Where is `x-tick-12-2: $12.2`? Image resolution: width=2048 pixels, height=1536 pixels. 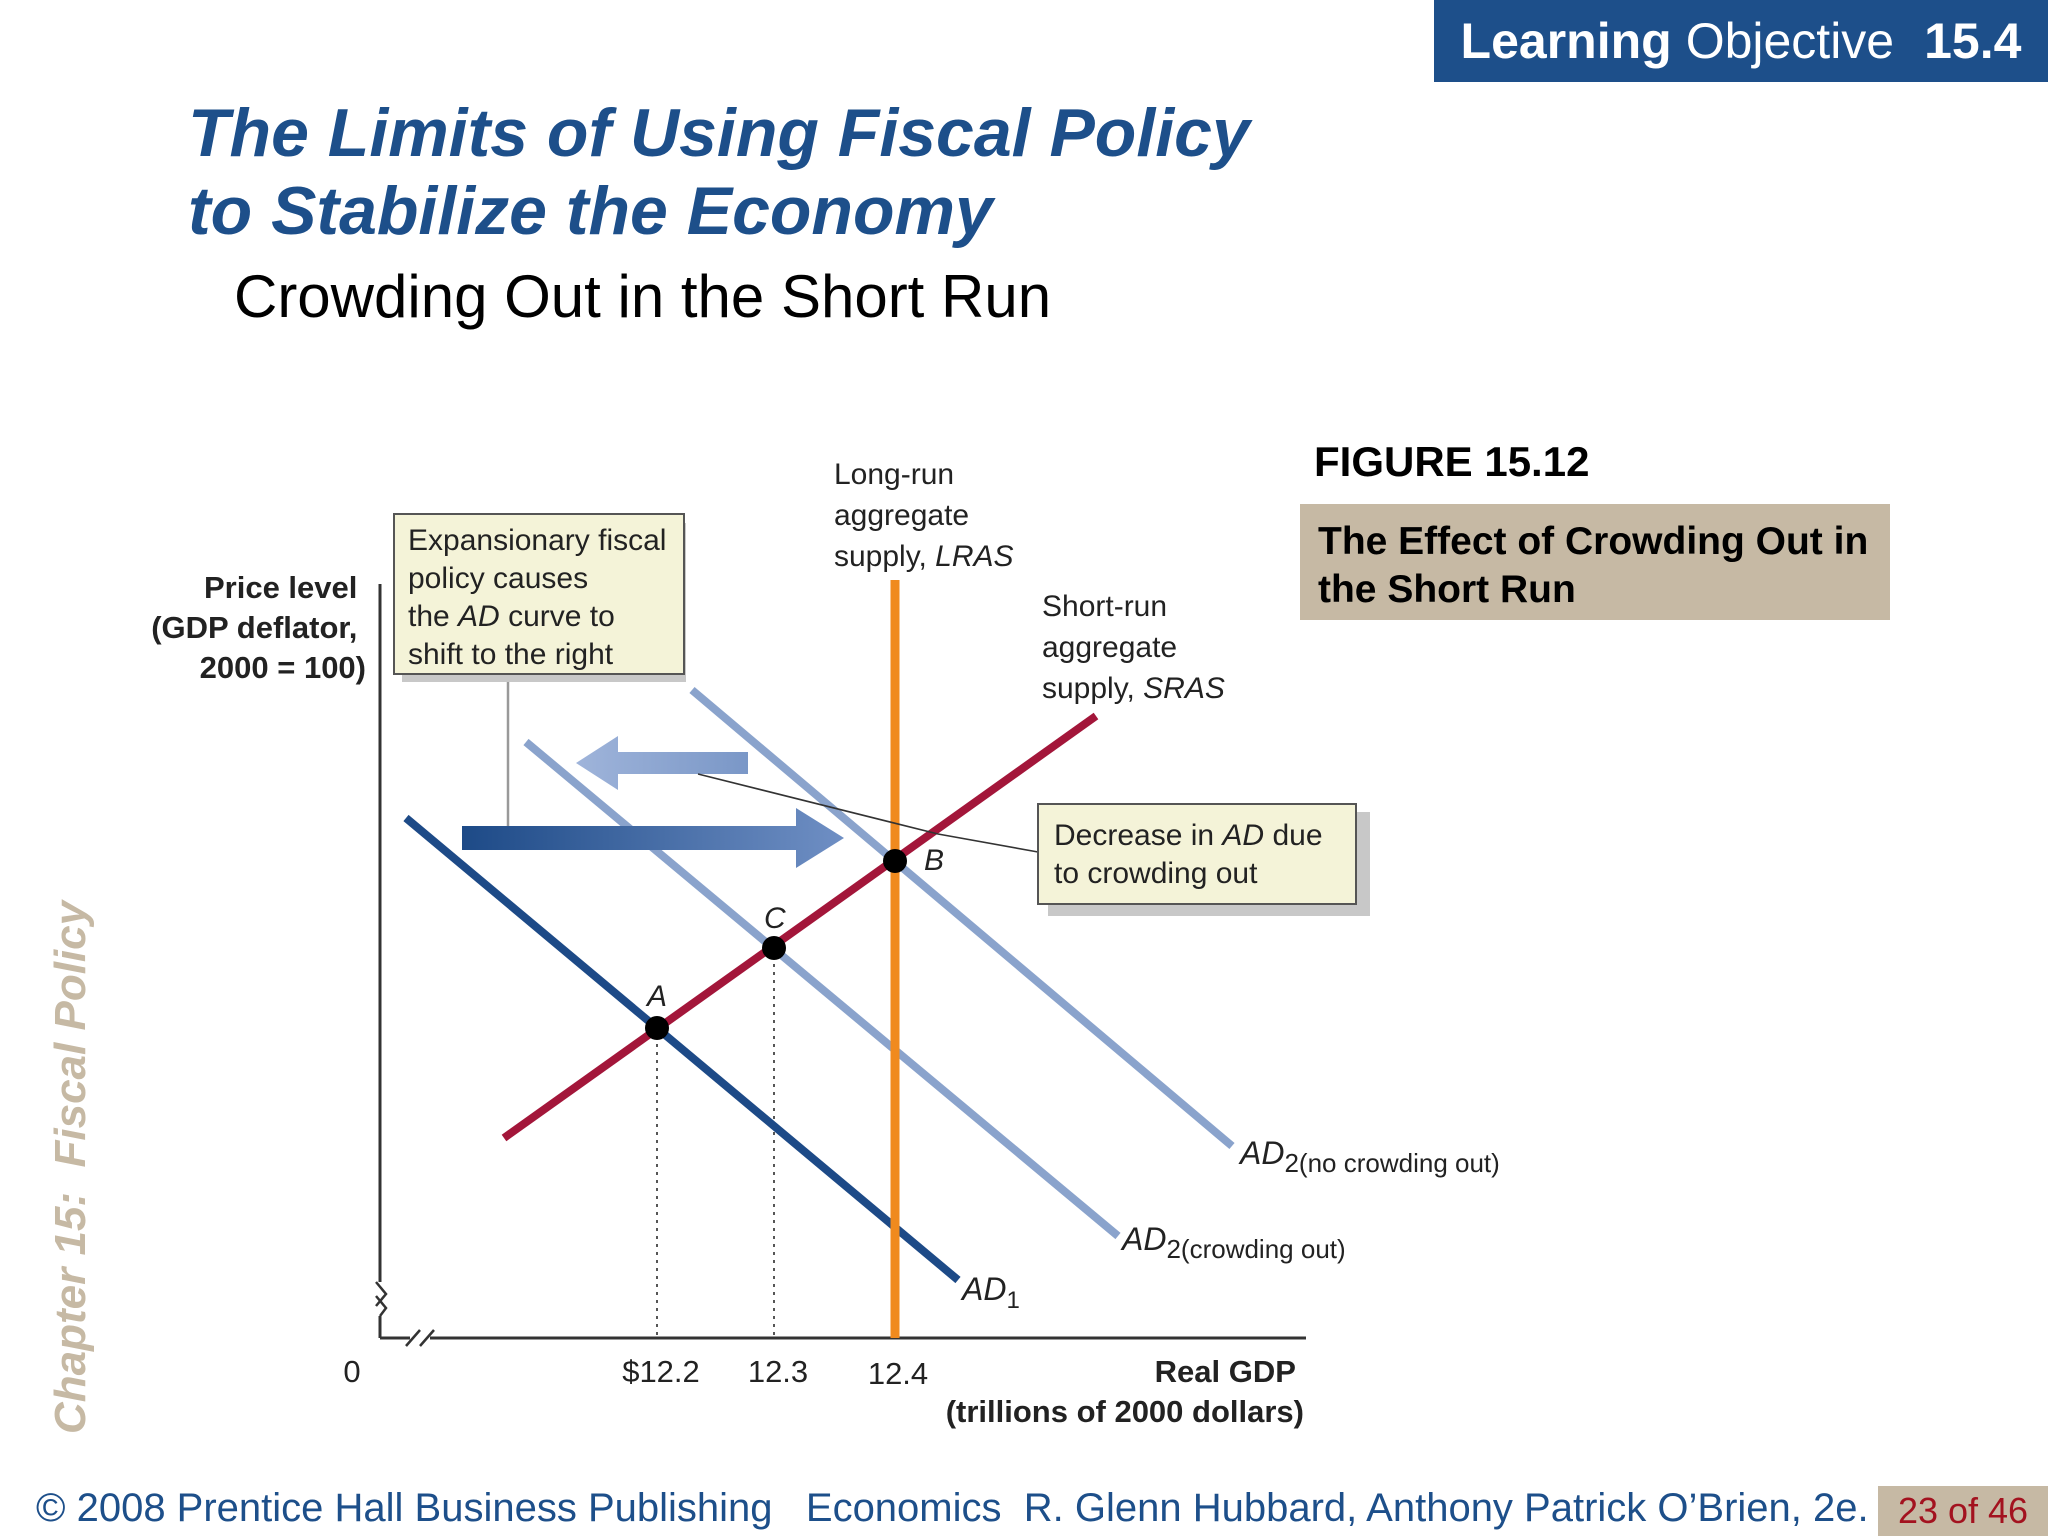 x-tick-12-2: $12.2 is located at coordinates (661, 1371).